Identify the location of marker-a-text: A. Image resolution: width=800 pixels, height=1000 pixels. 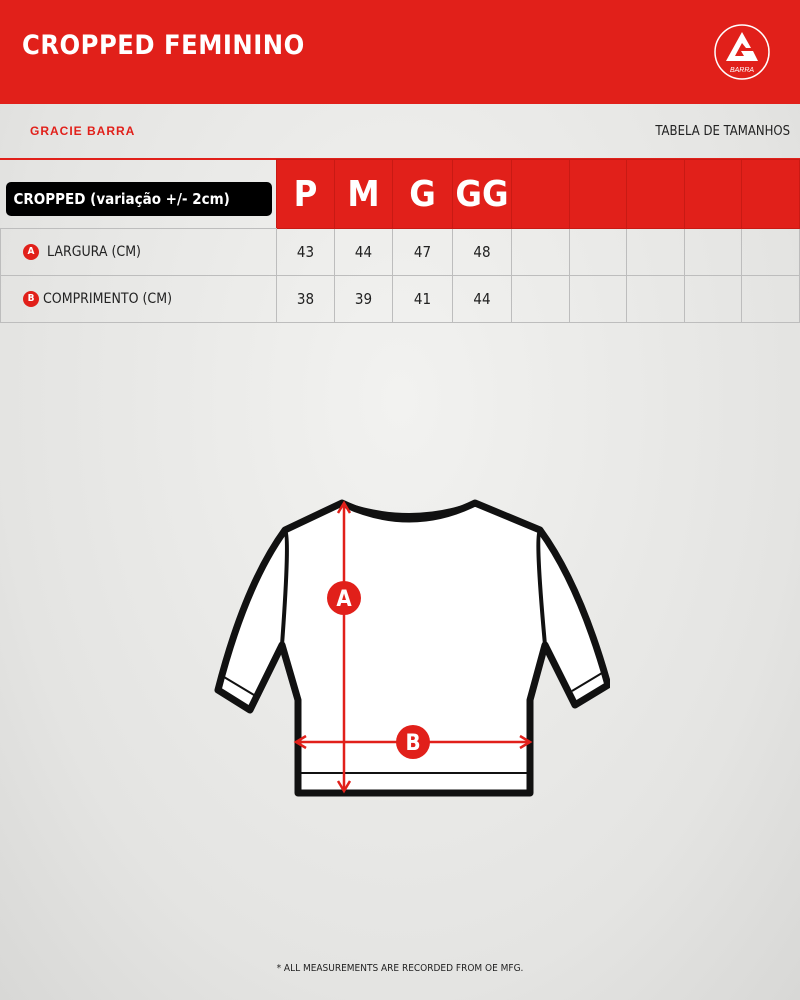
(344, 599).